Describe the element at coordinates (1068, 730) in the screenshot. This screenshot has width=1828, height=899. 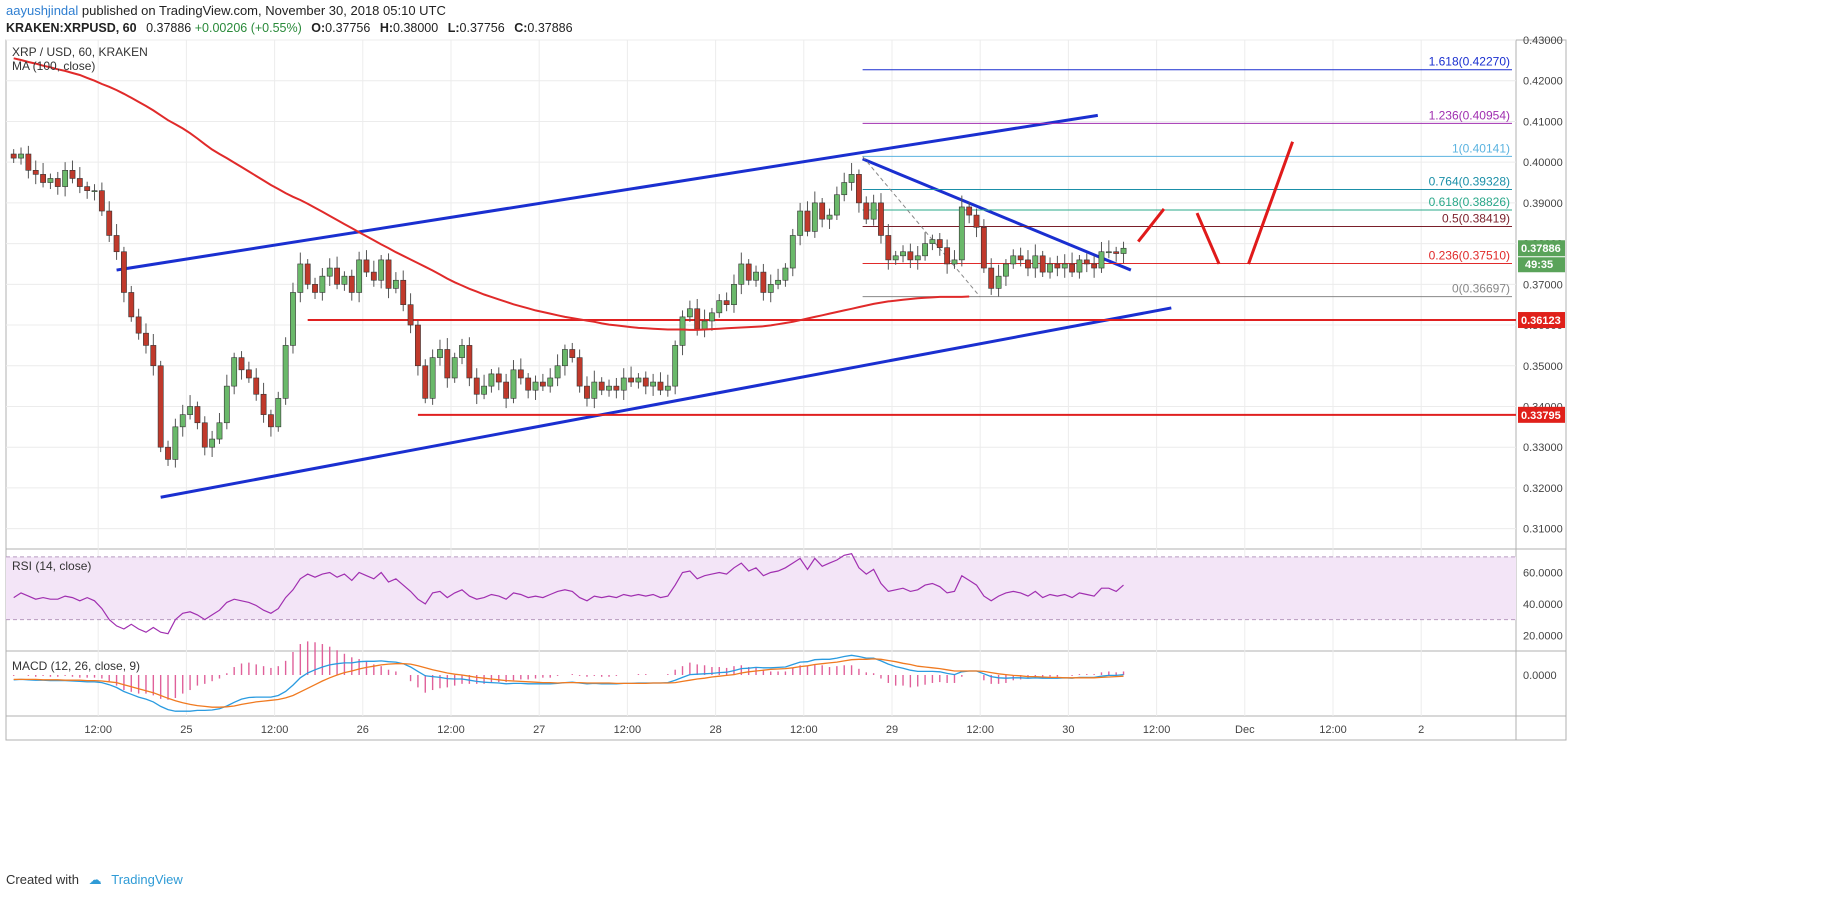
I see `x-tick-label: 30` at that location.